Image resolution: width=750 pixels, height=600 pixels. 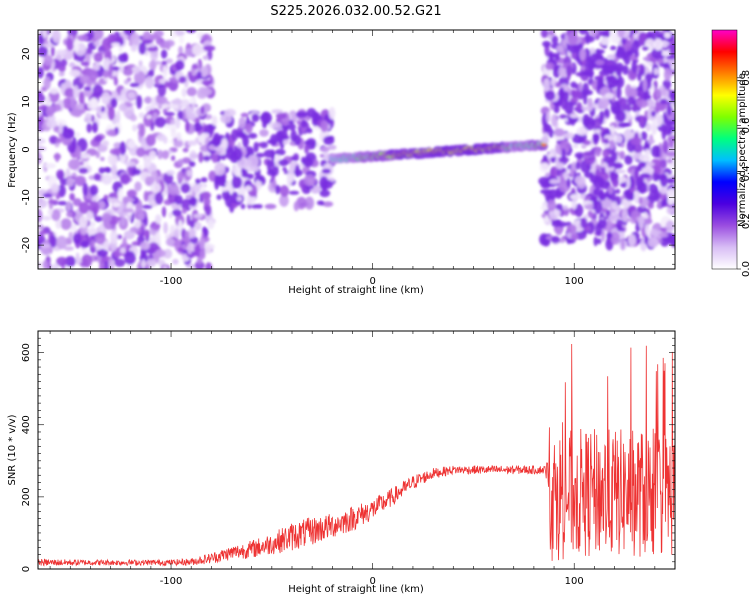 What do you see at coordinates (26, 424) in the screenshot?
I see `snr-y-tick-label: 400` at bounding box center [26, 424].